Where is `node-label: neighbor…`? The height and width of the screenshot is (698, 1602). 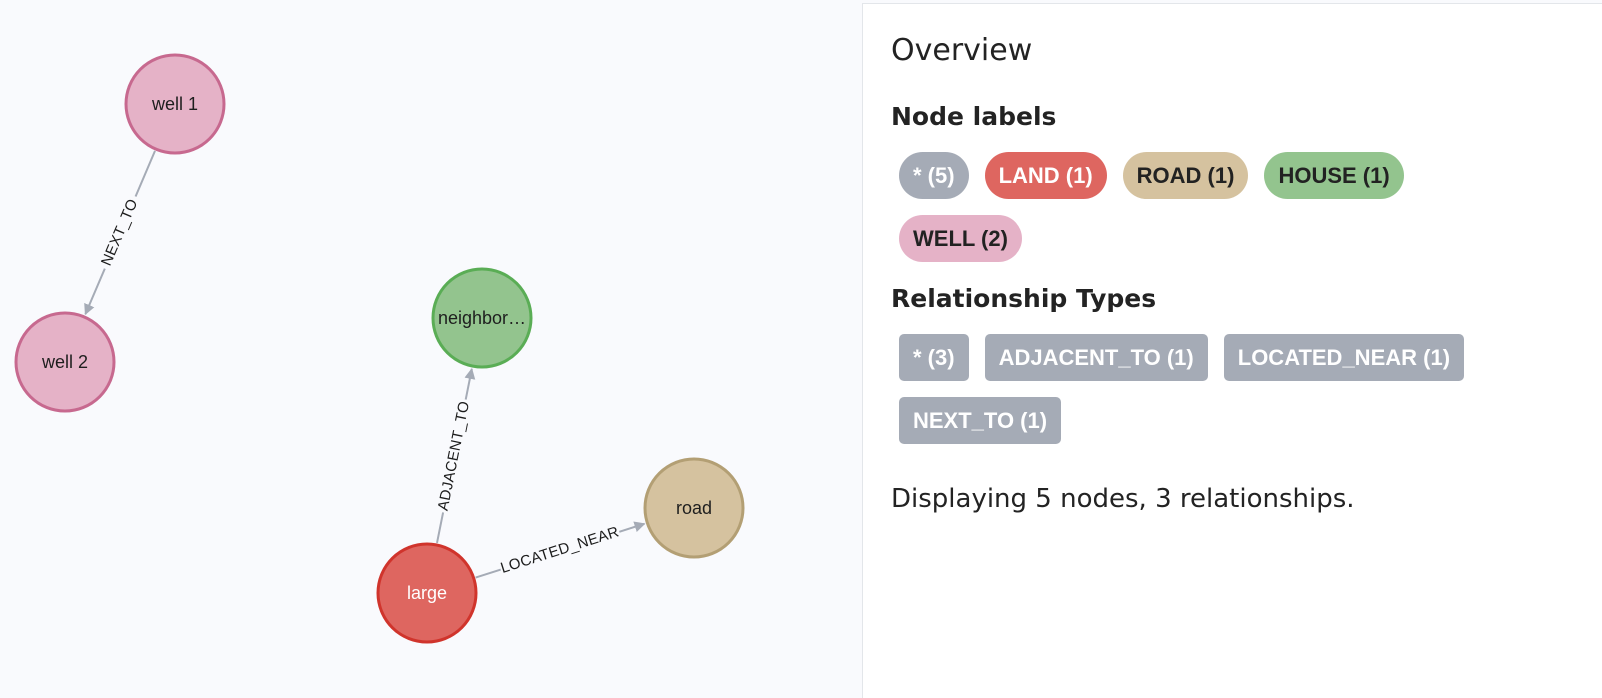 node-label: neighbor… is located at coordinates (482, 318).